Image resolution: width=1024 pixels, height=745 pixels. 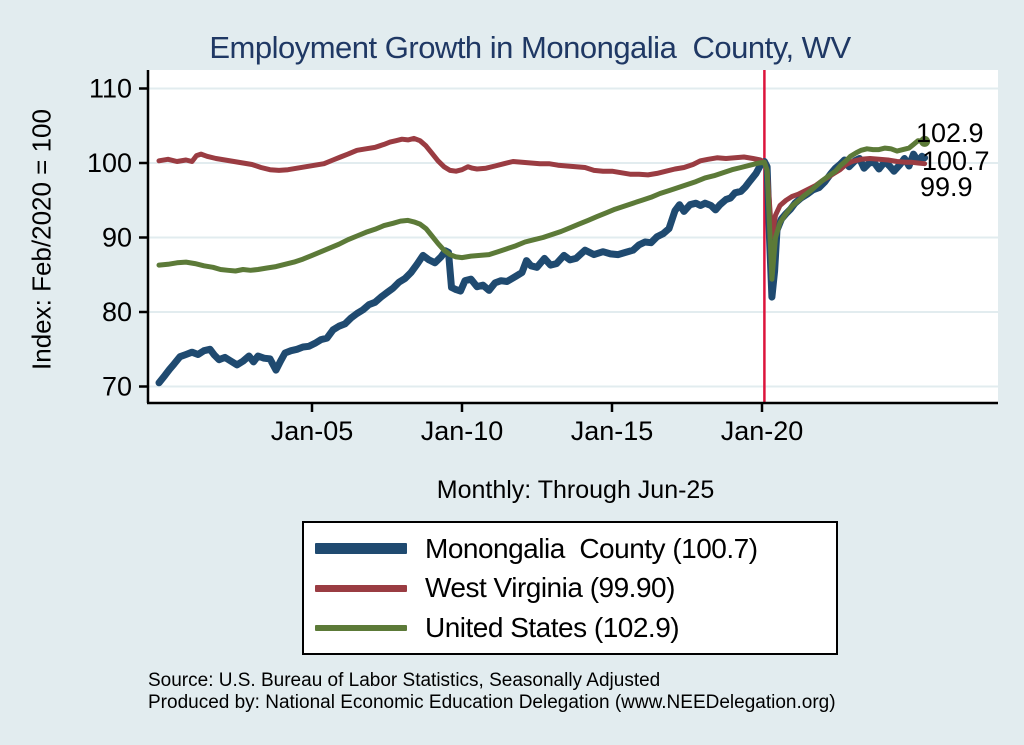 What do you see at coordinates (117, 312) in the screenshot?
I see `y-tick-label-80: 80` at bounding box center [117, 312].